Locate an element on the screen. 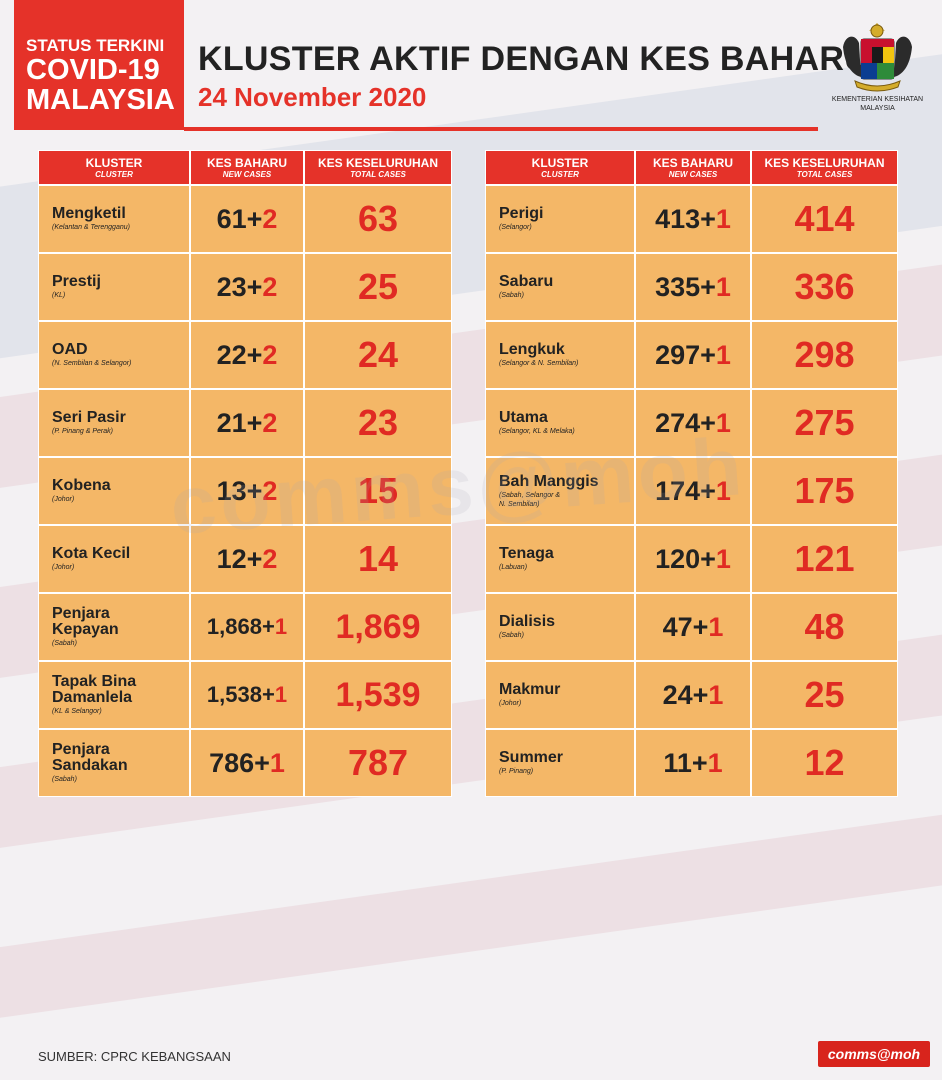 The image size is (942, 1080). previous-cases-value: 61+ is located at coordinates (239, 218).